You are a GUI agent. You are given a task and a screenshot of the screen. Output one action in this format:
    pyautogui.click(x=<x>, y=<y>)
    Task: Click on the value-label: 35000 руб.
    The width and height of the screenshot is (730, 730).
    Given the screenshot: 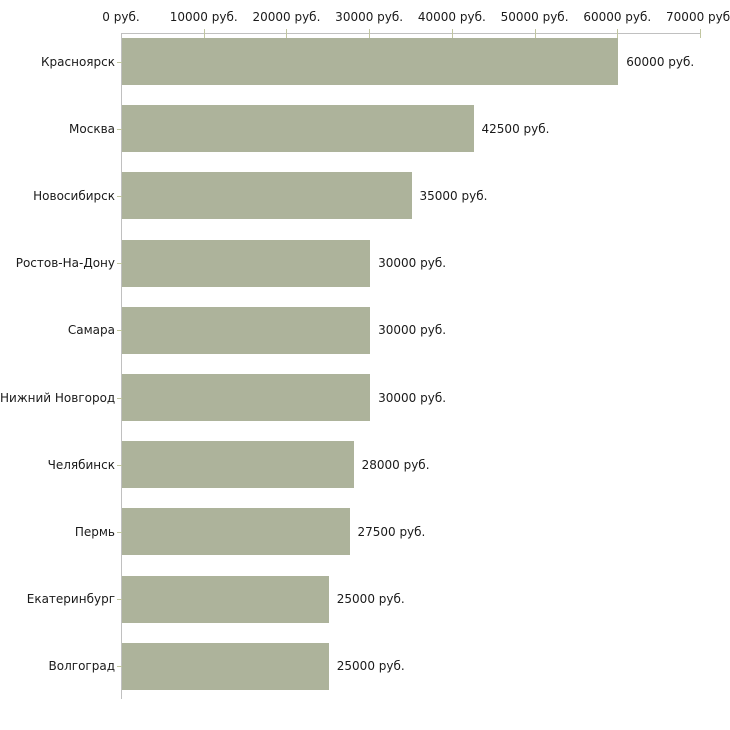 What is the action you would take?
    pyautogui.click(x=453, y=195)
    